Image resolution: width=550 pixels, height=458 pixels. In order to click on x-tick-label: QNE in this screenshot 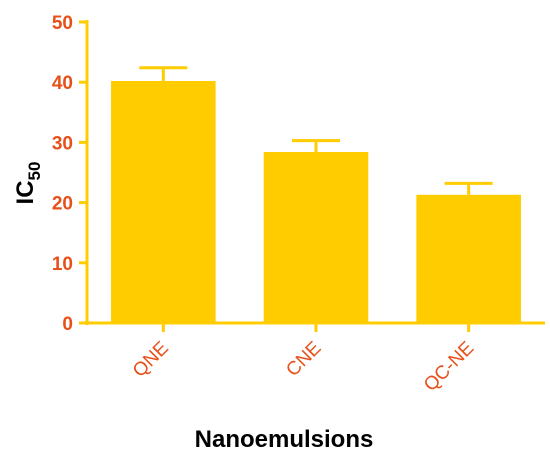, I will do `click(151, 360)`.